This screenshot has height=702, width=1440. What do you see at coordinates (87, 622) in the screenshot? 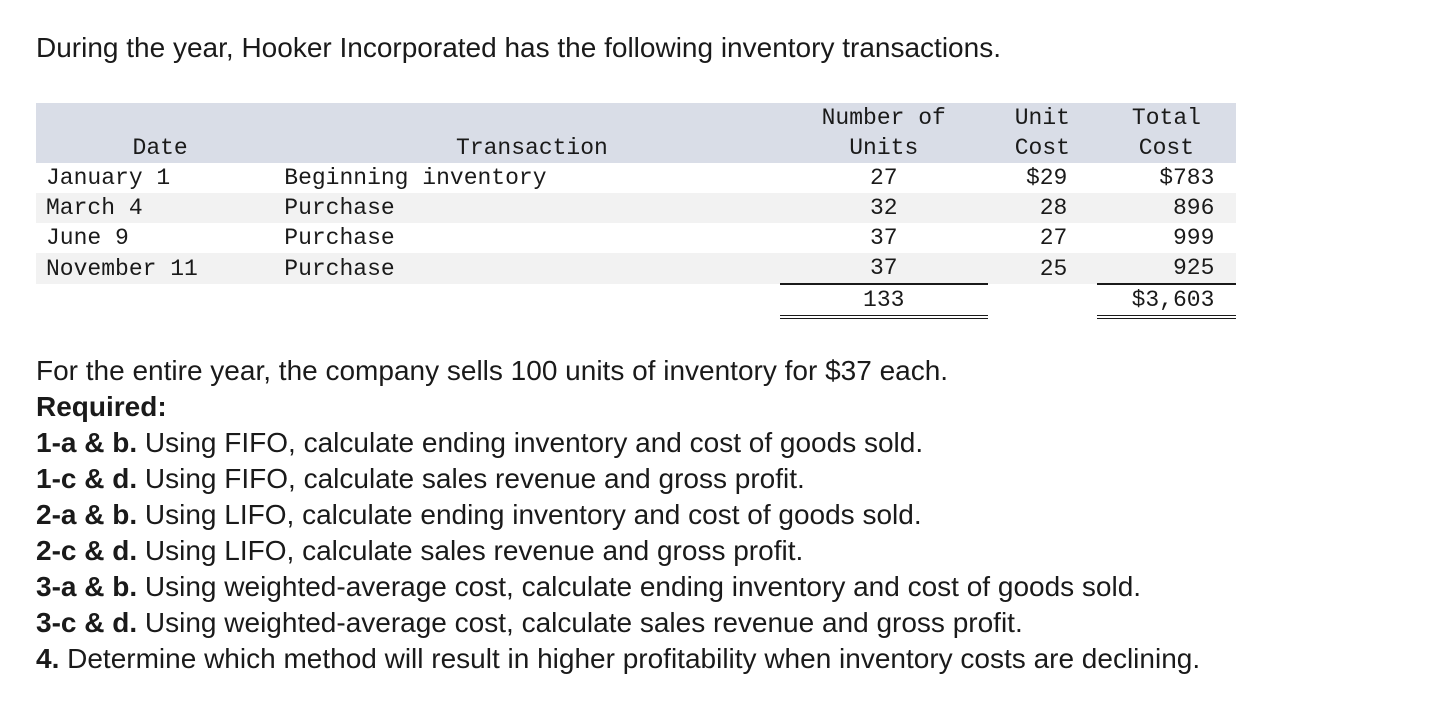
I see `requirement-label: 3-c & d.` at bounding box center [87, 622].